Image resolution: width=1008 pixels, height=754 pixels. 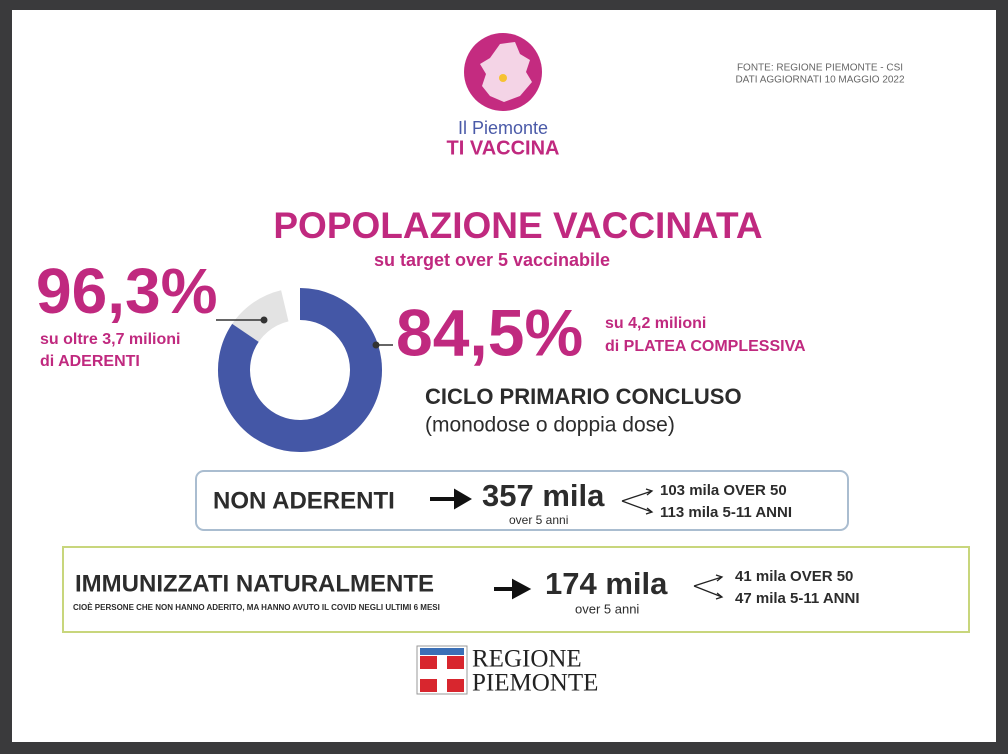 I want to click on logo-text: Il Piemonte, so click(x=503, y=128).